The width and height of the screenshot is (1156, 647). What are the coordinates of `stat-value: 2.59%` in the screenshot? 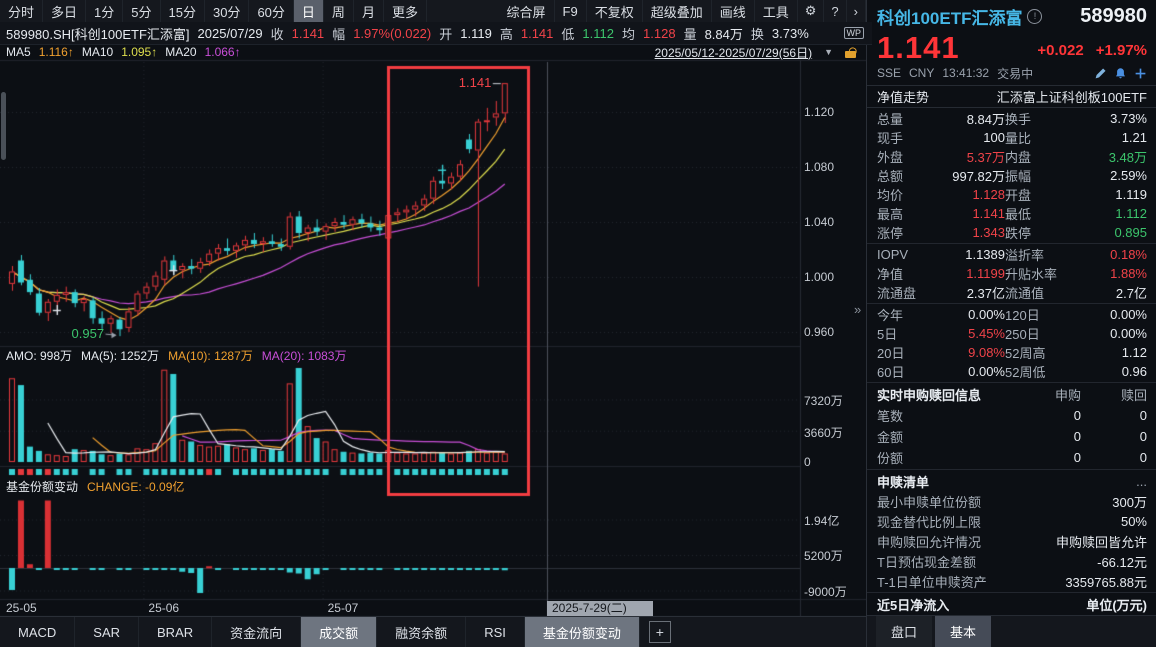 It's located at (1128, 175).